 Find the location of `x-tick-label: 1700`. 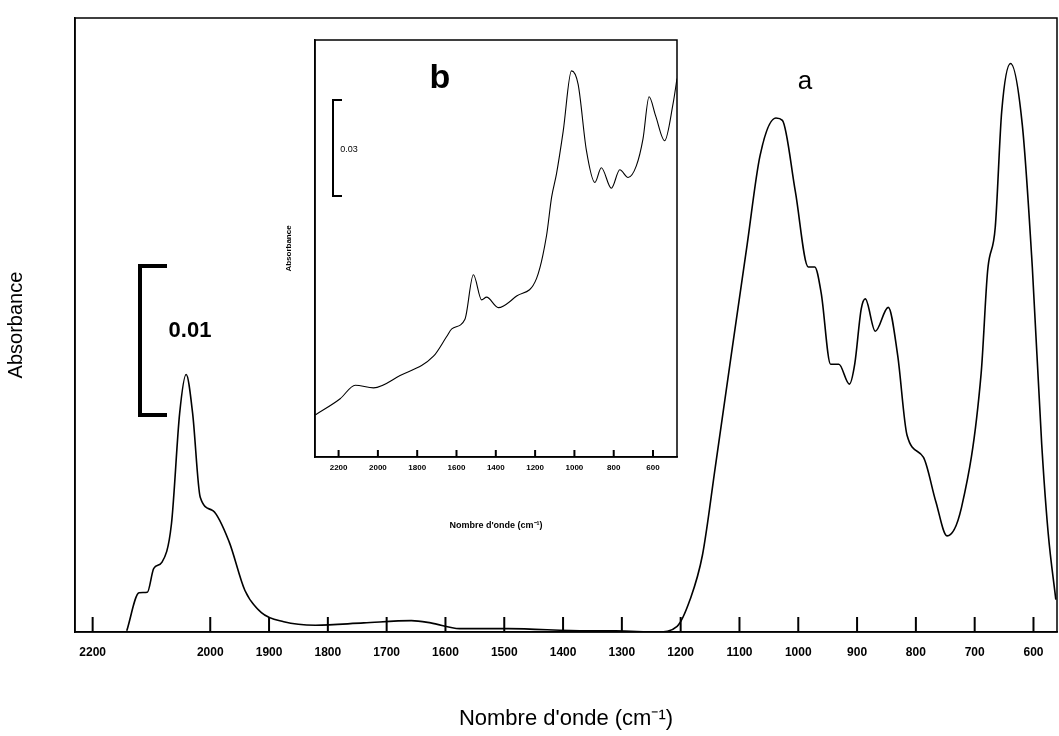

x-tick-label: 1700 is located at coordinates (387, 652).